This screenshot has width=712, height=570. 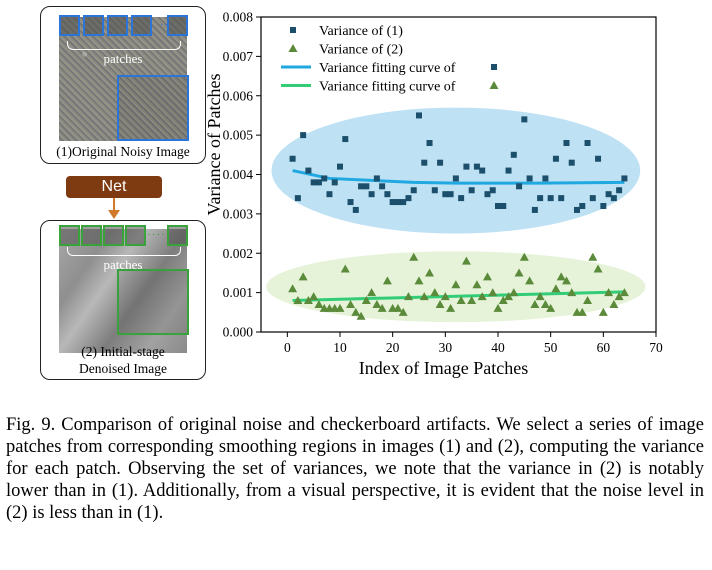 I want to click on patch, so click(x=135, y=235).